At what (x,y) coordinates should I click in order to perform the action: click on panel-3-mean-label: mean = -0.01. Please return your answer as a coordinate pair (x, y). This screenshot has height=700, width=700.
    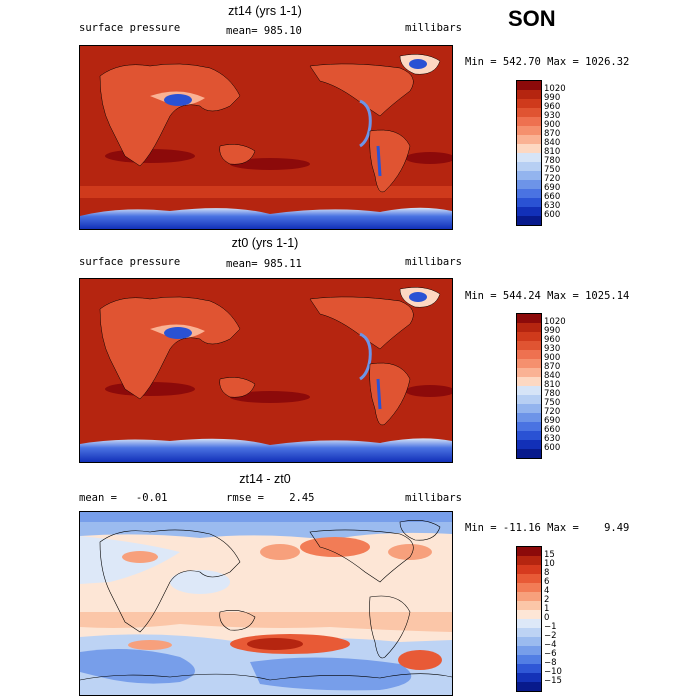
    Looking at the image, I should click on (123, 498).